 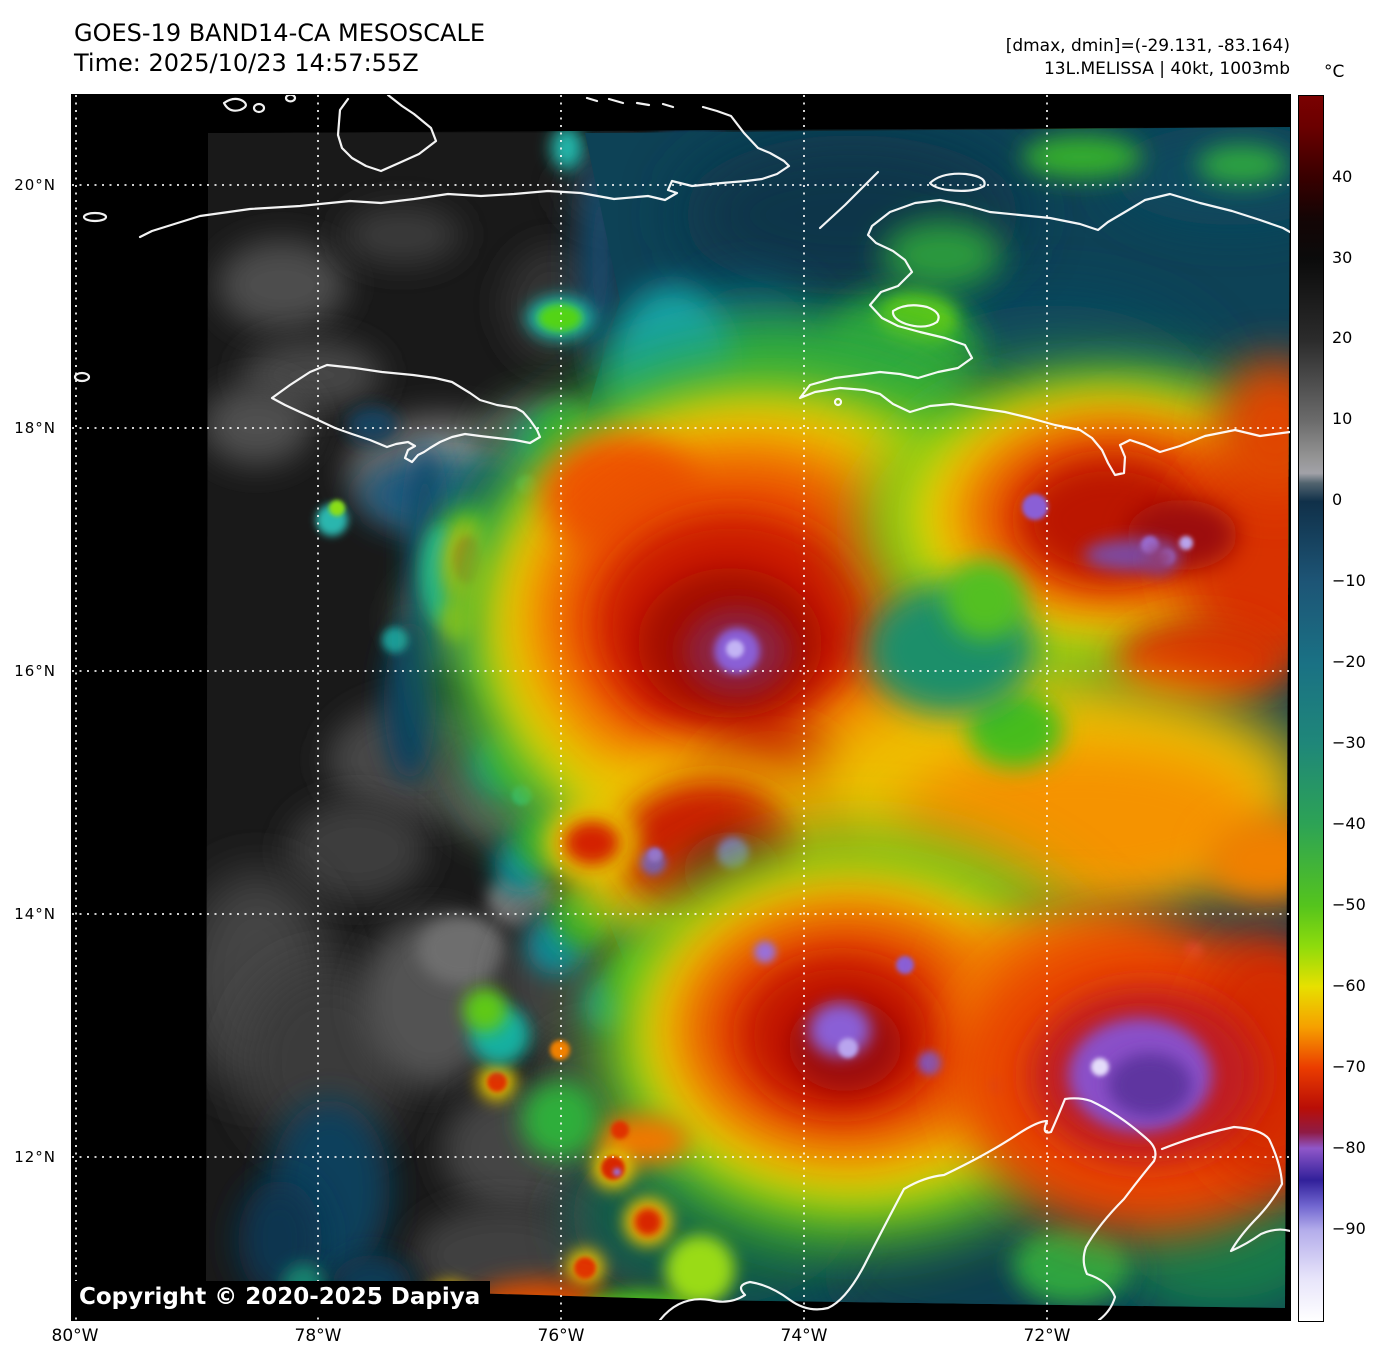 I want to click on lat-label: 16°N, so click(x=35, y=671).